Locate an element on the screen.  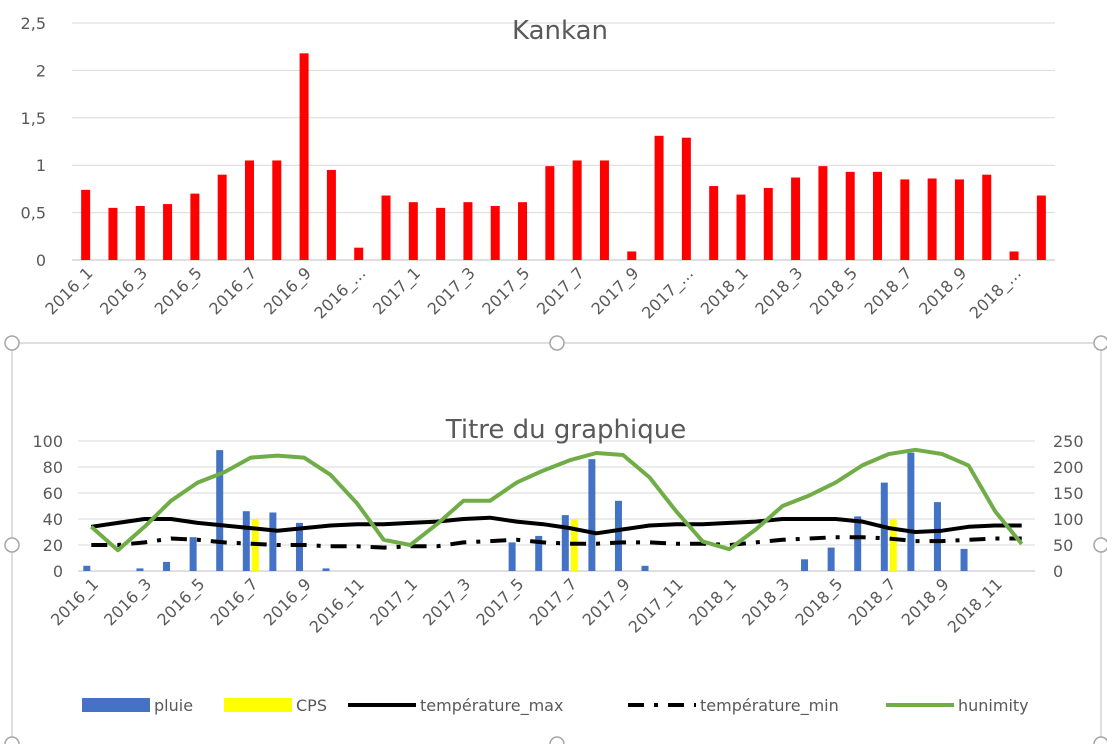
c1-x-tick-label: 2018_1 is located at coordinates (725, 291).